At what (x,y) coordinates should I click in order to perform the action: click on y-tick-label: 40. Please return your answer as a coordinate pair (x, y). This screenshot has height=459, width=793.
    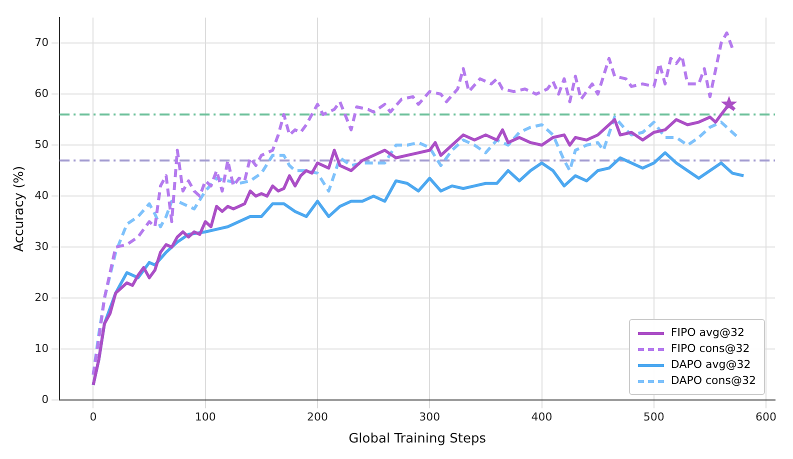
    Looking at the image, I should click on (41, 195).